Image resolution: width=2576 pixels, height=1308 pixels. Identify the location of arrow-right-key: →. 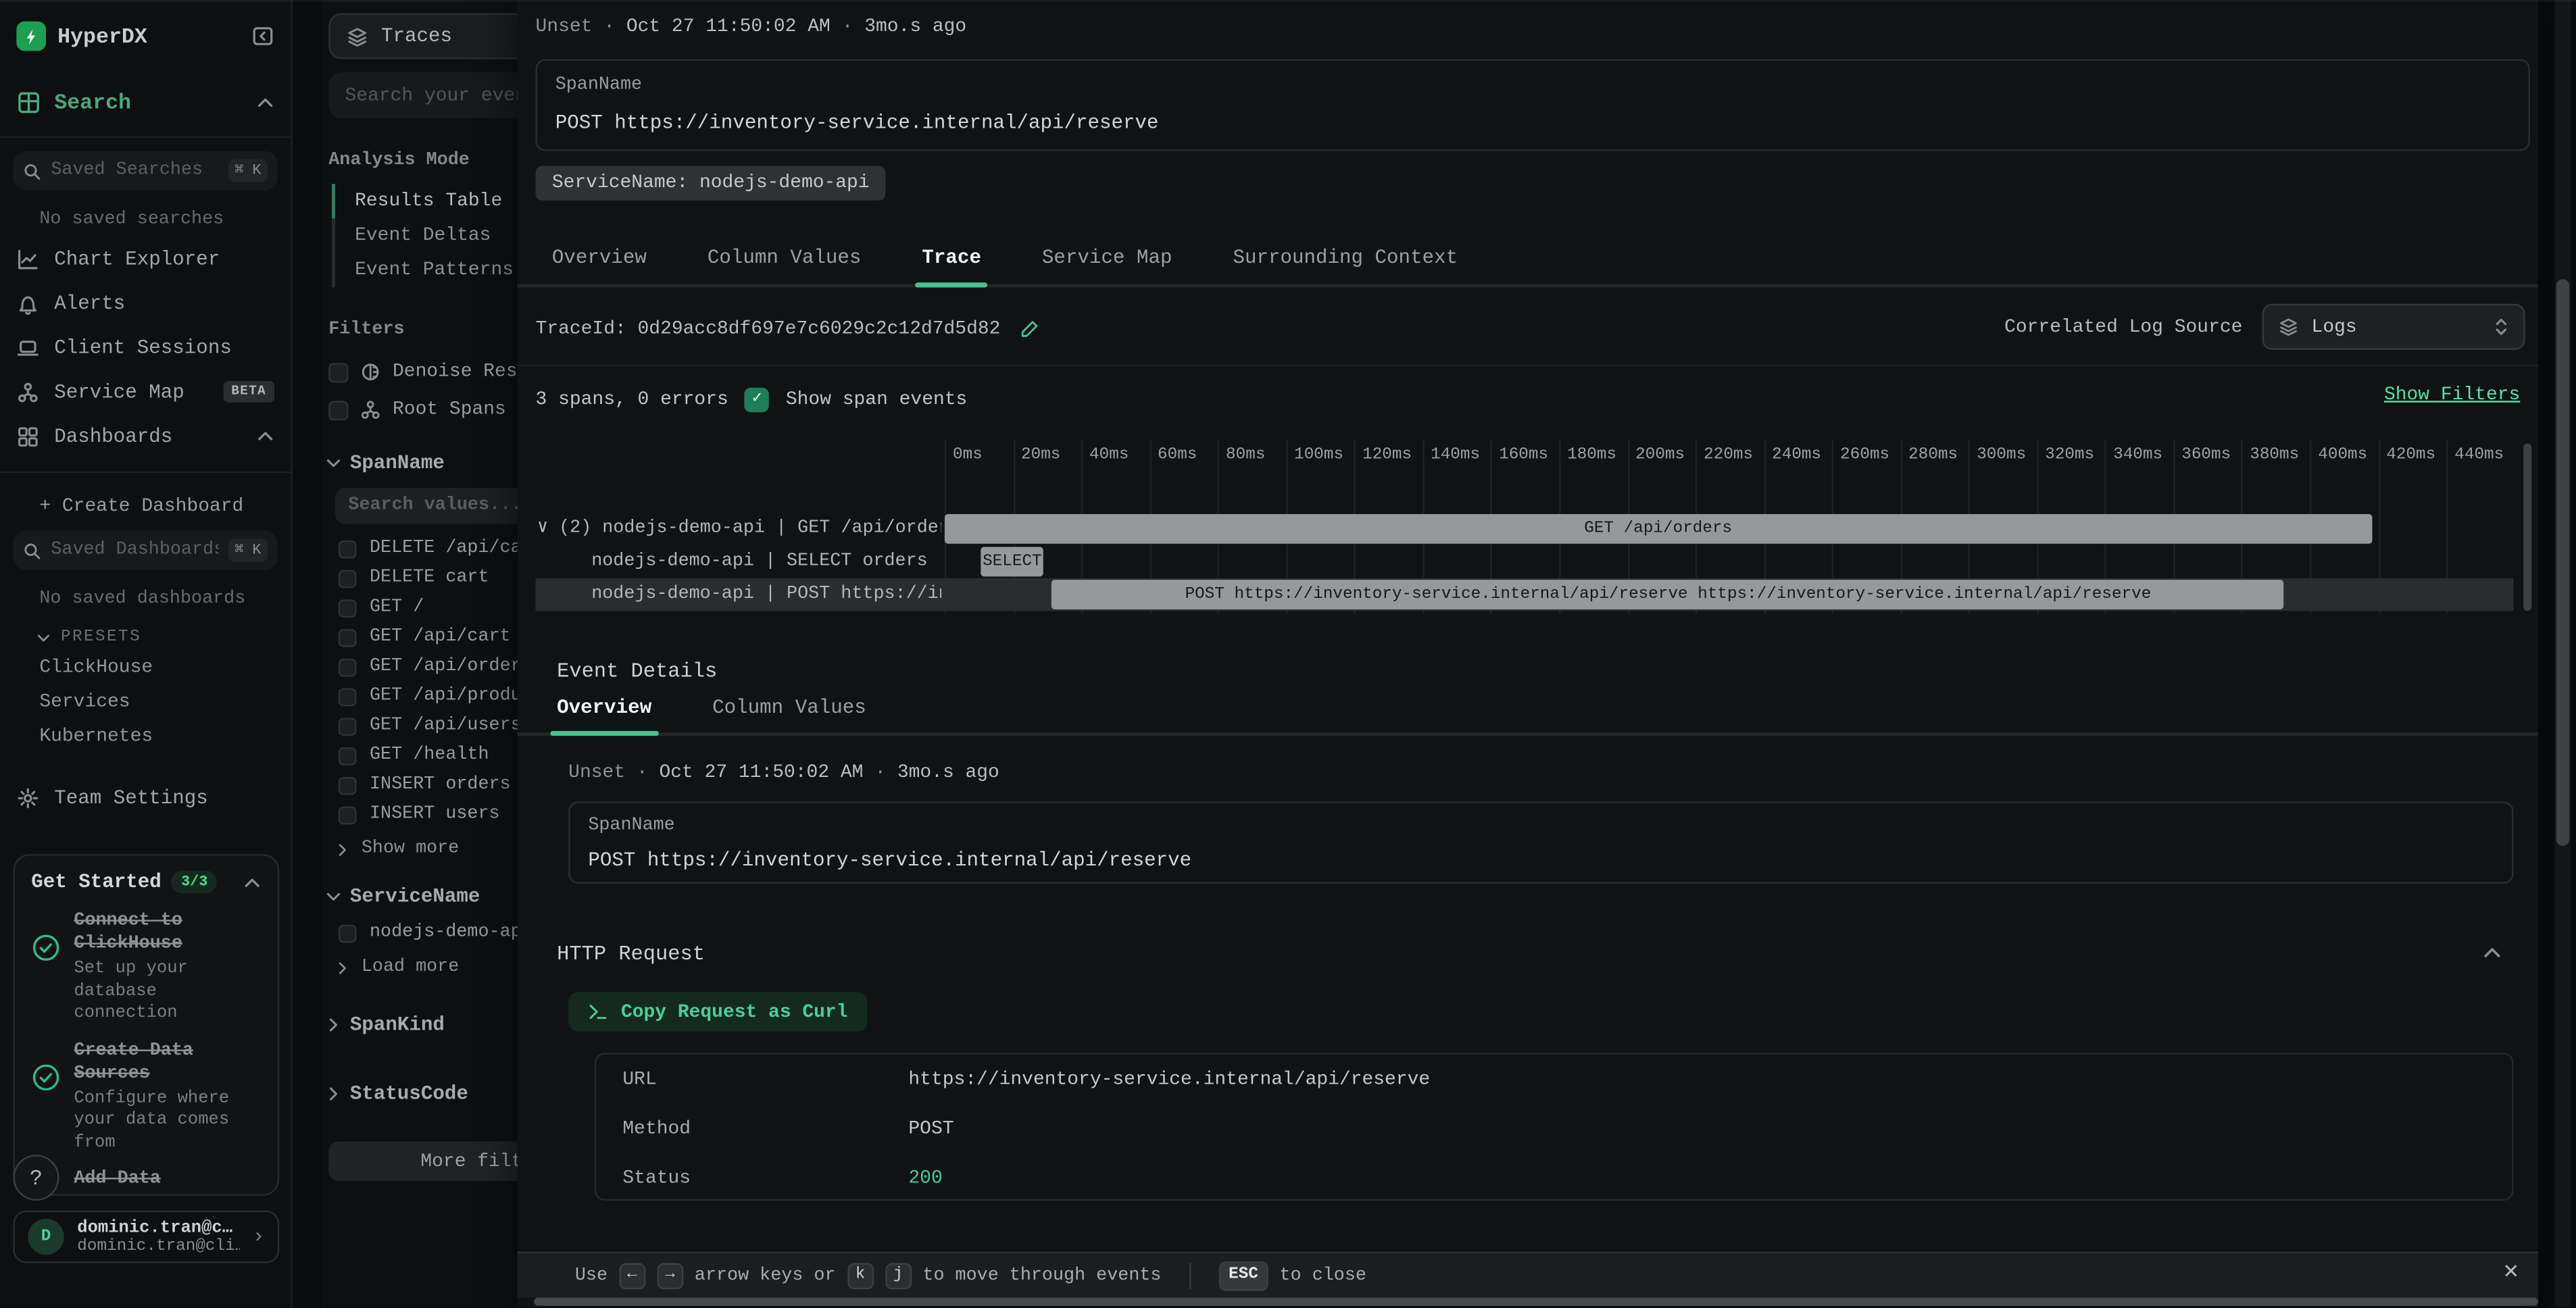
(669, 1275).